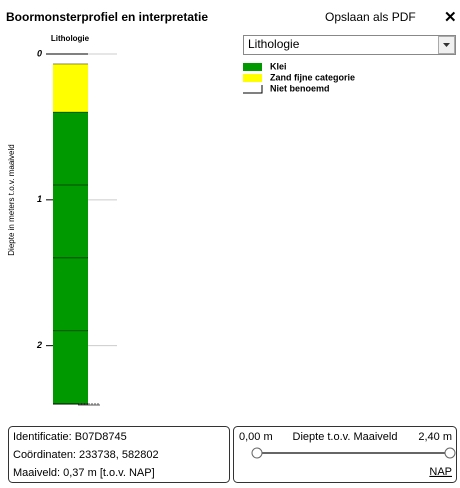  I want to click on info-line: Maaiveld: 0,37 m [t.o.v. NAP], so click(84, 473).